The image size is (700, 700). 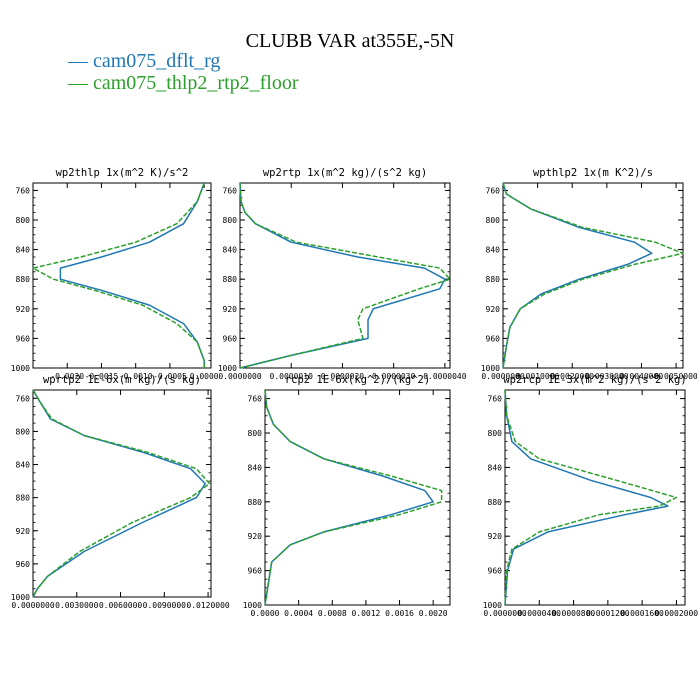 What do you see at coordinates (67, 376) in the screenshot?
I see `x-tick-label: -0.0020` at bounding box center [67, 376].